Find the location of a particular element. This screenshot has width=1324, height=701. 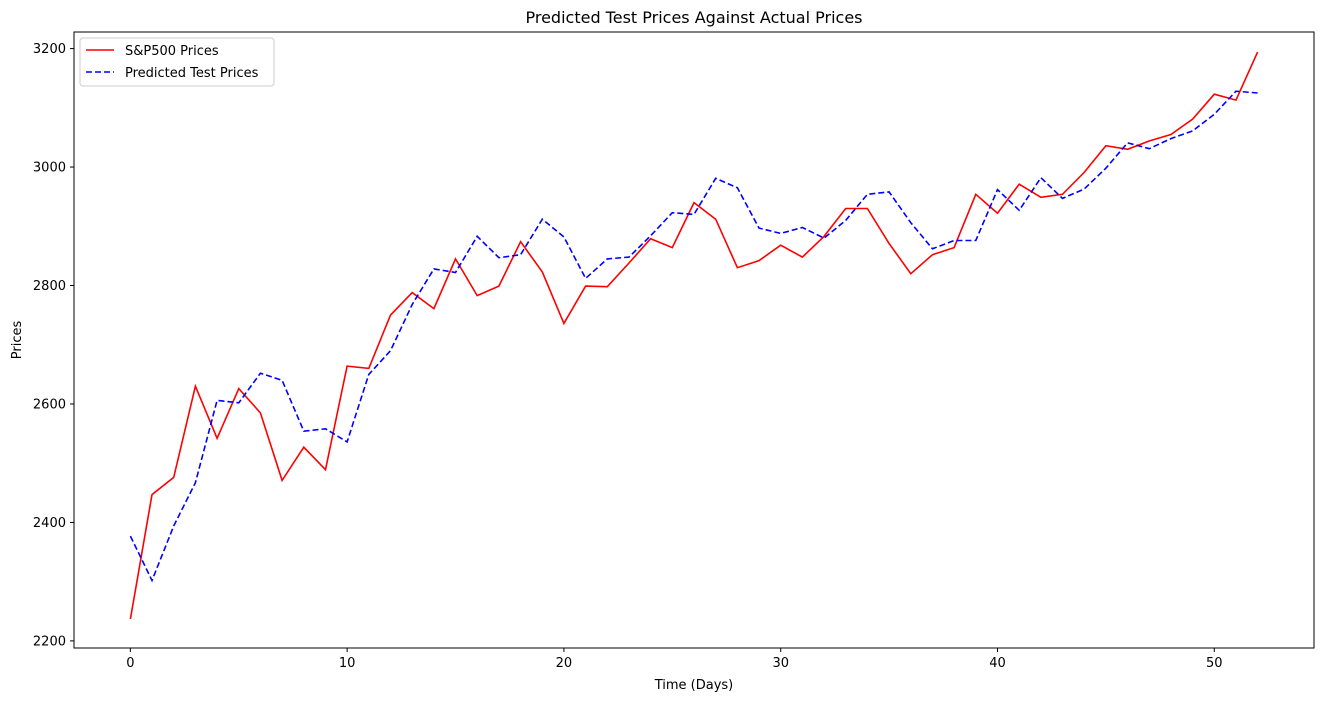

x-tick-label: 0 is located at coordinates (130, 663).